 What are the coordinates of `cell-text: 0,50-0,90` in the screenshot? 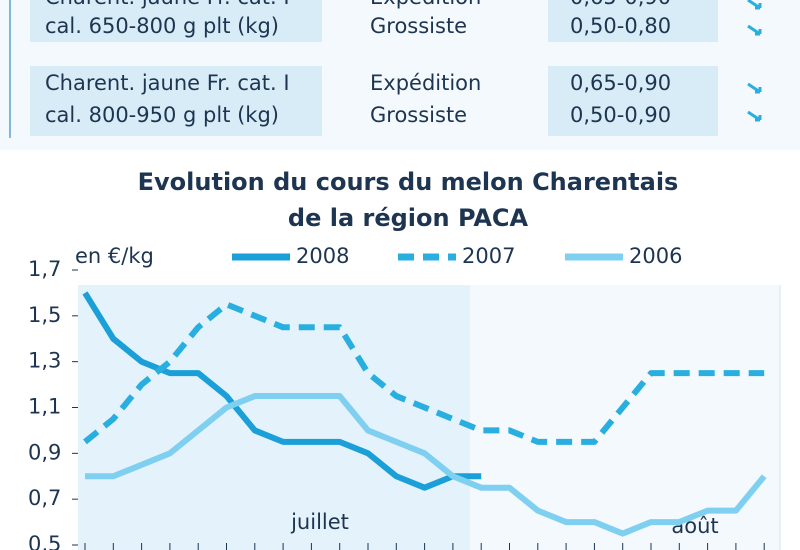 It's located at (620, 115).